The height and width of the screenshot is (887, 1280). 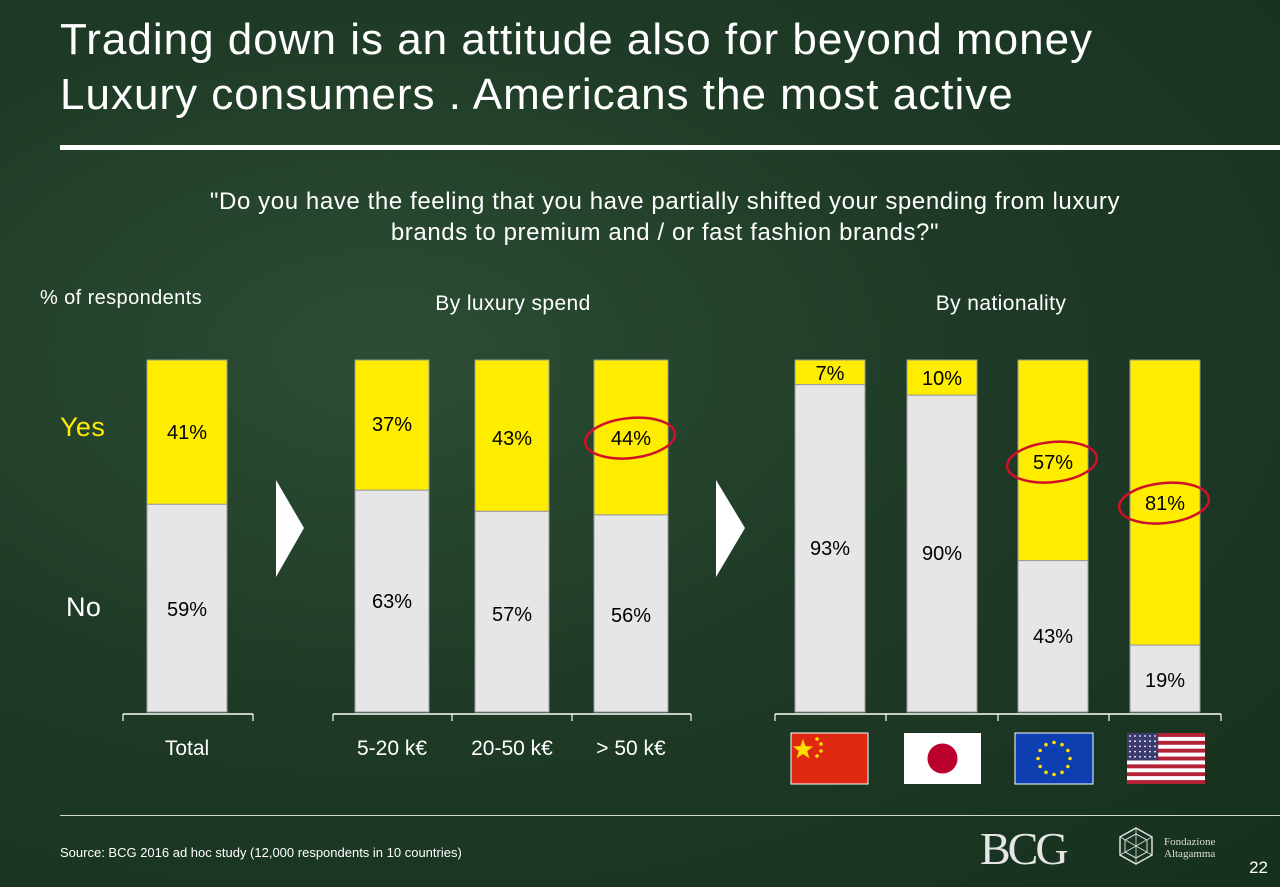 I want to click on no-legend-label: No, so click(x=84, y=607).